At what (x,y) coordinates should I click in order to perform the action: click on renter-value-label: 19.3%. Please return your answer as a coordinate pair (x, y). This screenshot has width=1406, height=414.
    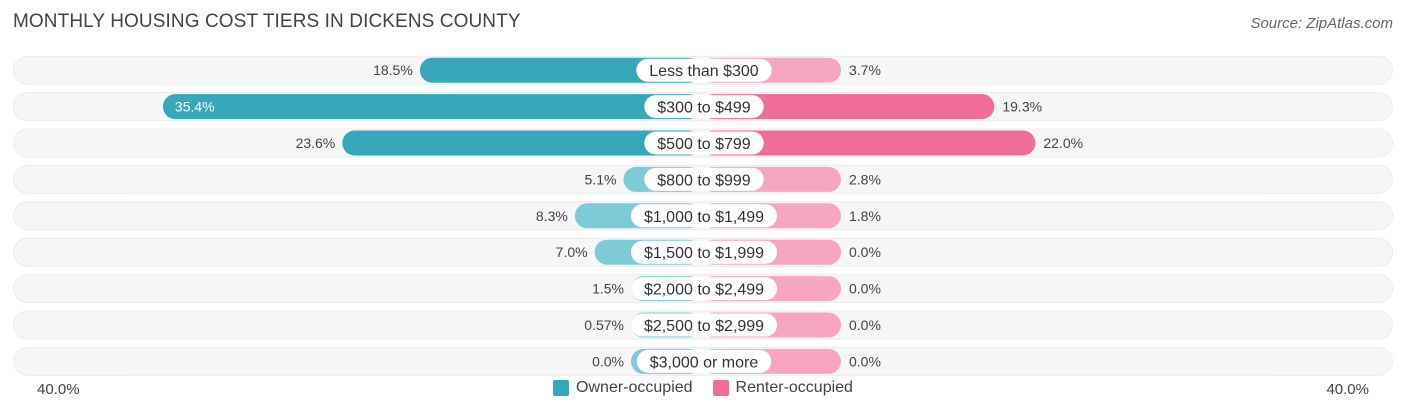
    Looking at the image, I should click on (1022, 107).